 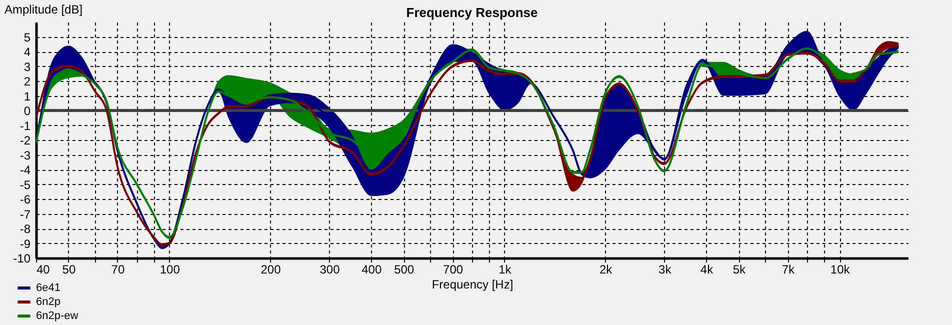 What do you see at coordinates (27, 67) in the screenshot?
I see `y-tick-label: 3` at bounding box center [27, 67].